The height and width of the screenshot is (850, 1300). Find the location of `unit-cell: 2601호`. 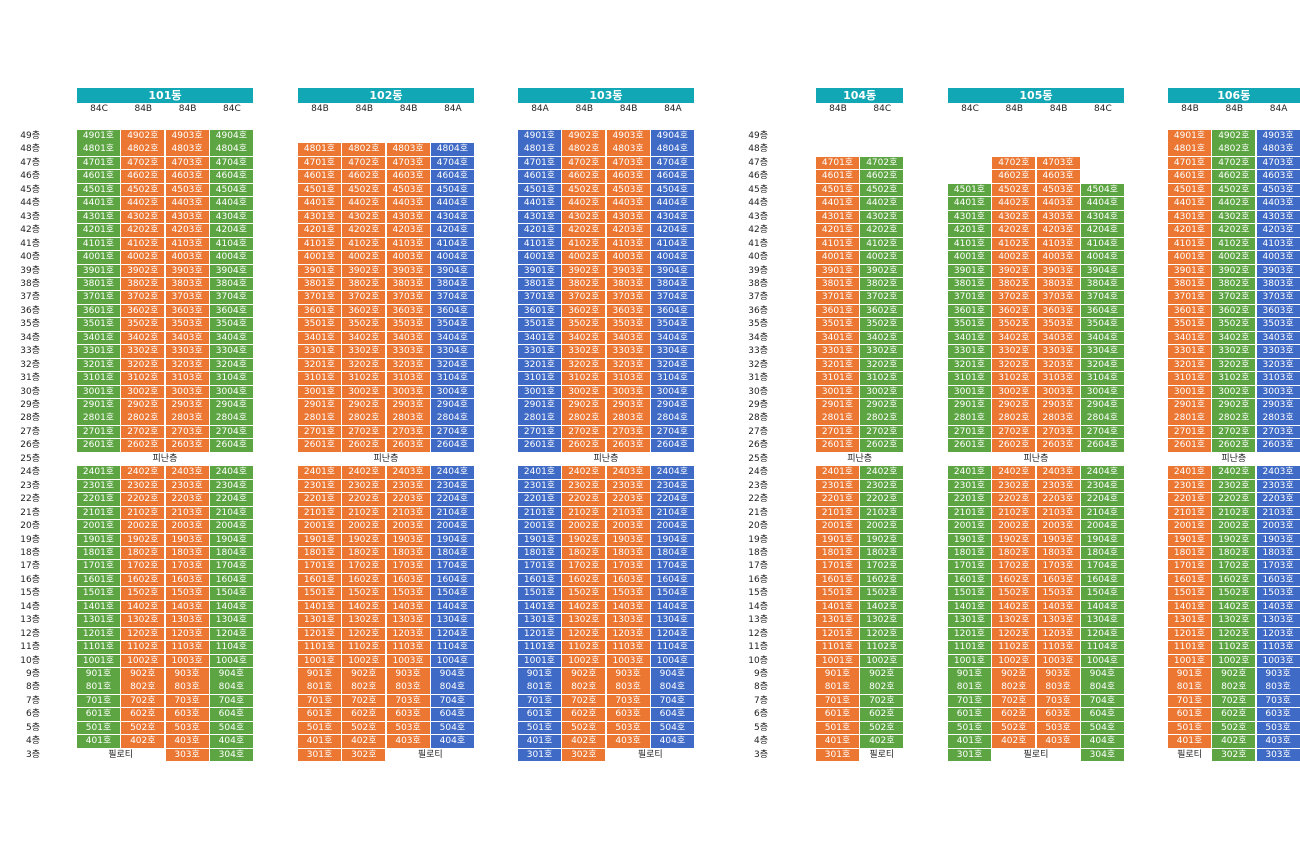

unit-cell: 2601호 is located at coordinates (539, 445).